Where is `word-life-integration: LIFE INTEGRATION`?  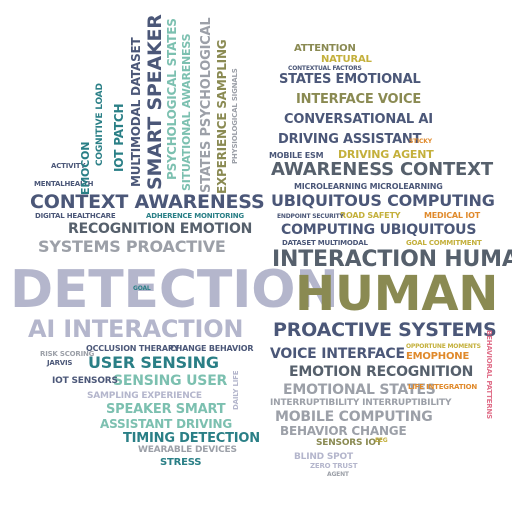
word-life-integration: LIFE INTEGRATION is located at coordinates (443, 387).